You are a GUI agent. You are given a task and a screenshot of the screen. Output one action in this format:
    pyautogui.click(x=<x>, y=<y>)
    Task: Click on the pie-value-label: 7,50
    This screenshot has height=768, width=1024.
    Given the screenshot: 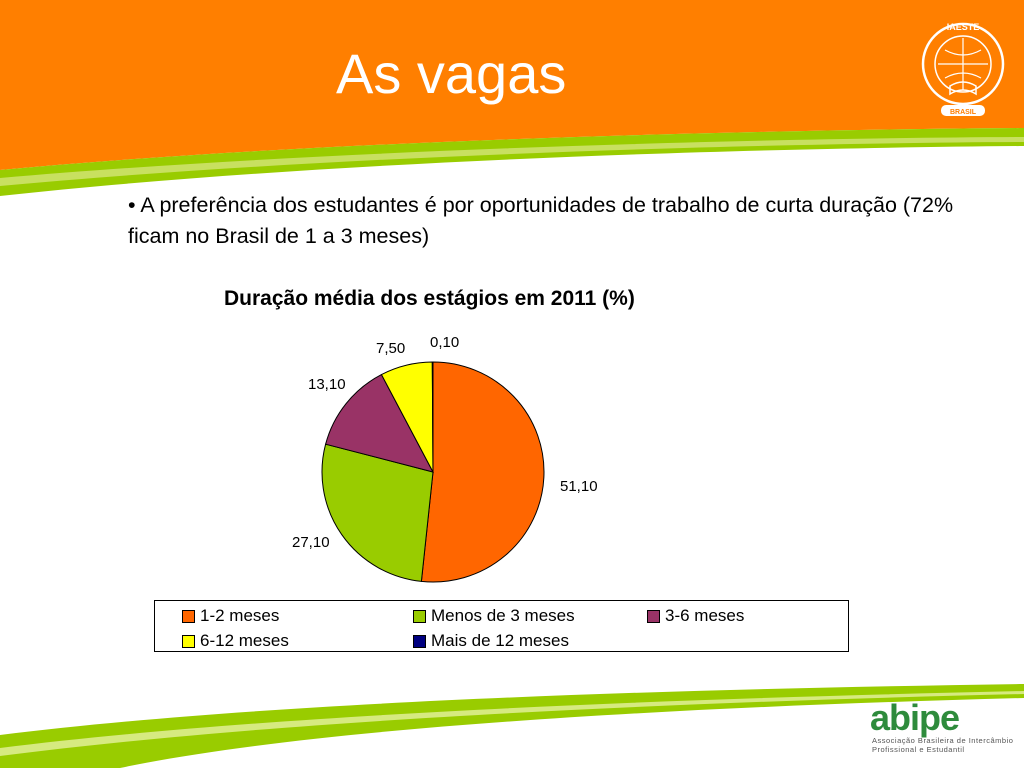 What is the action you would take?
    pyautogui.click(x=391, y=348)
    